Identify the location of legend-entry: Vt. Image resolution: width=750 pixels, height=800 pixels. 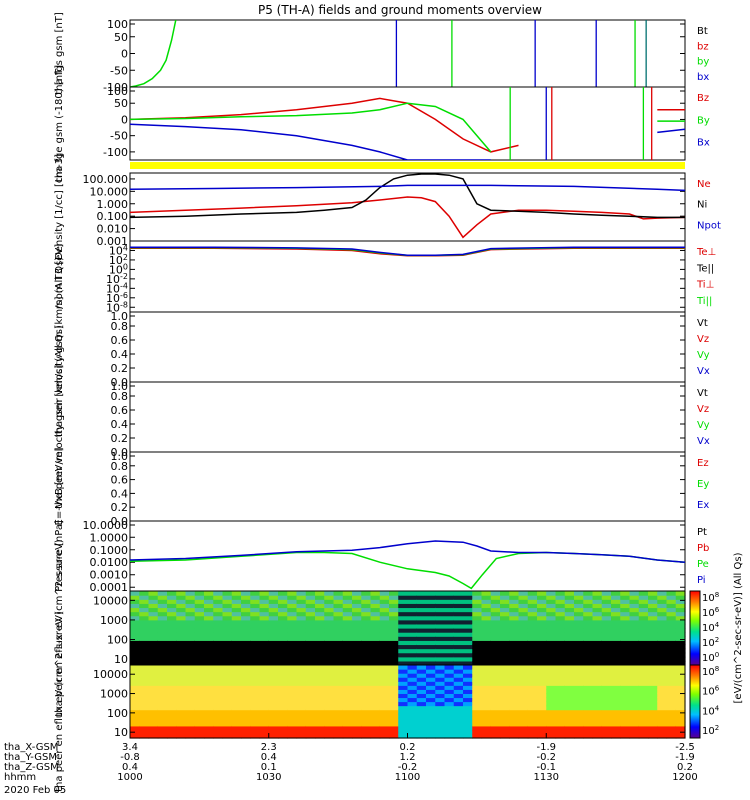
(702, 393).